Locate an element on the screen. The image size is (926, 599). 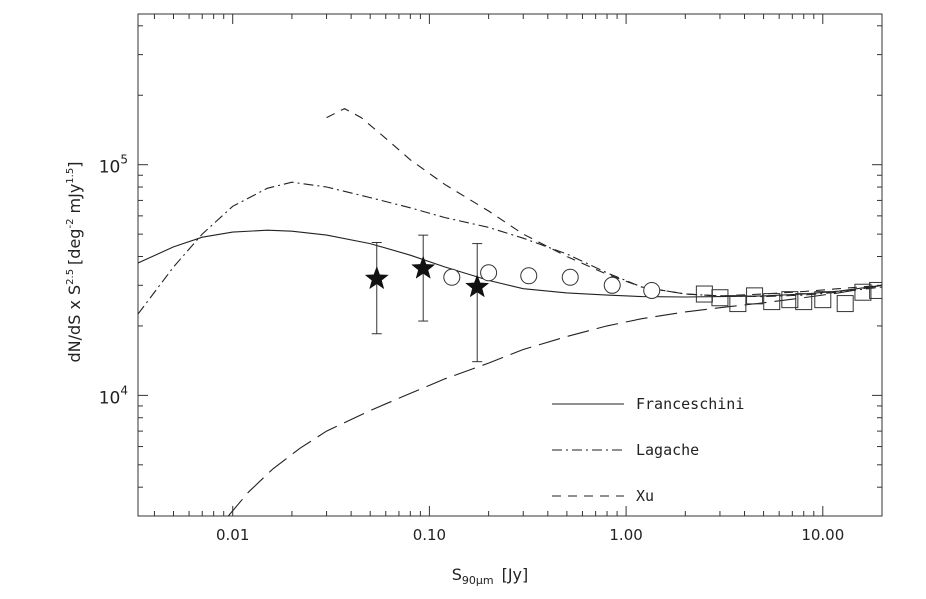
legend-label-xu: Xu is located at coordinates (645, 496).